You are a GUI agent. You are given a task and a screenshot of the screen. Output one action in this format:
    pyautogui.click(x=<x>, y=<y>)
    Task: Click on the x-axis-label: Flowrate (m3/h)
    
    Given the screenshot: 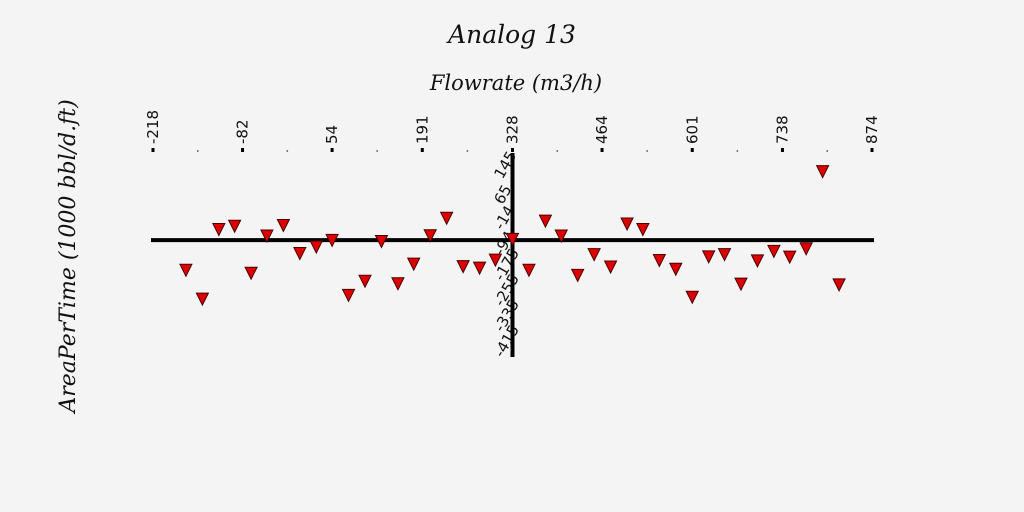 What is the action you would take?
    pyautogui.click(x=515, y=83)
    